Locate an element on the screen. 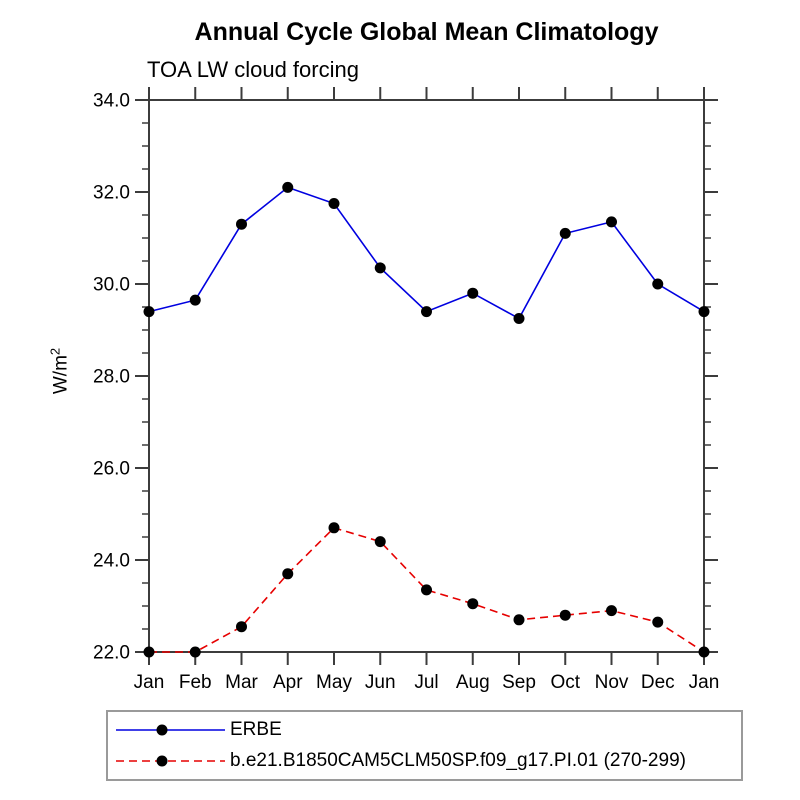 The width and height of the screenshot is (800, 800). chart-subtitle: TOA LW cloud forcing is located at coordinates (253, 69).